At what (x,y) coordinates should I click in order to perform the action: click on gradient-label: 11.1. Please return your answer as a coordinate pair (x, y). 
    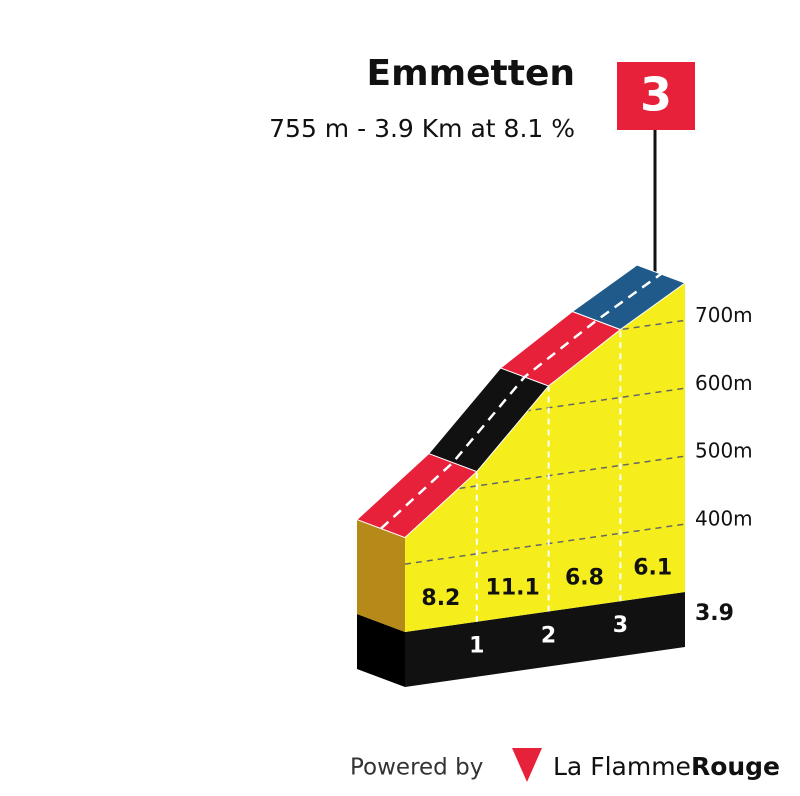
    Looking at the image, I should click on (513, 588).